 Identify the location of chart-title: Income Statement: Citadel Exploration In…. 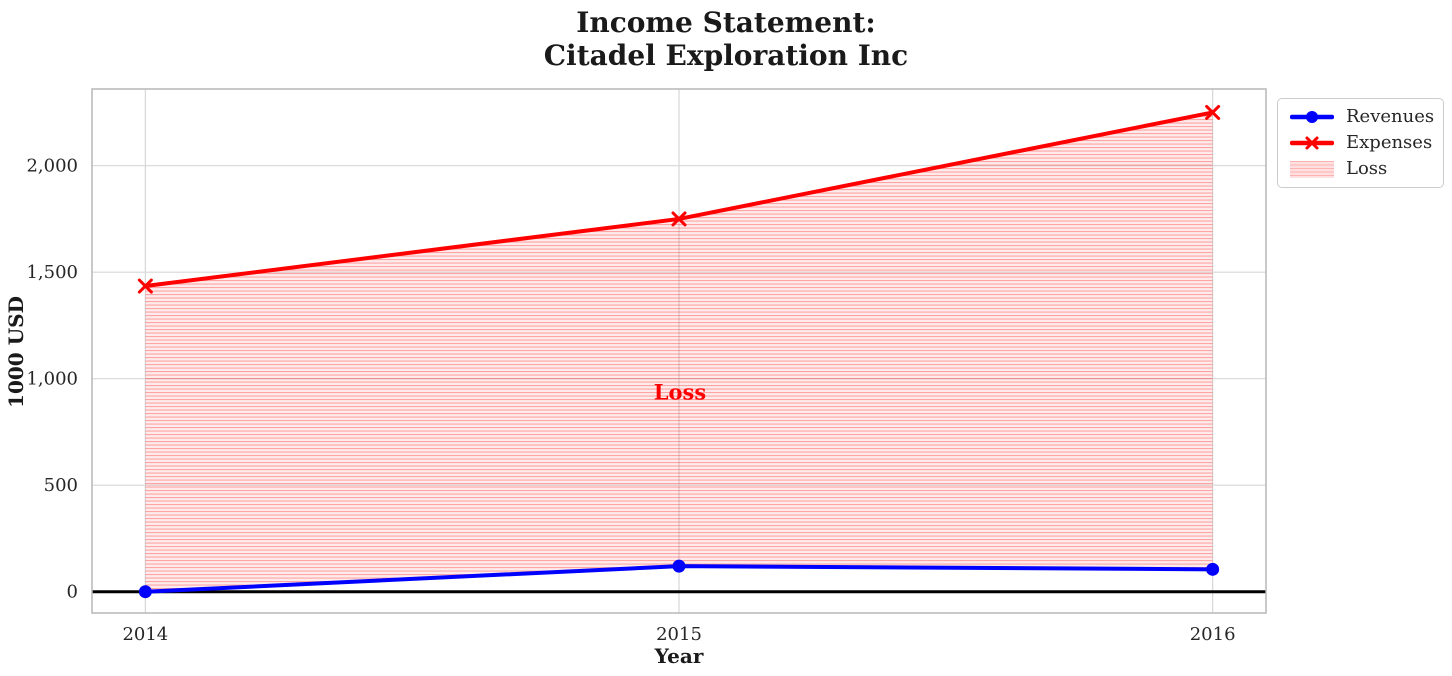
(726, 39).